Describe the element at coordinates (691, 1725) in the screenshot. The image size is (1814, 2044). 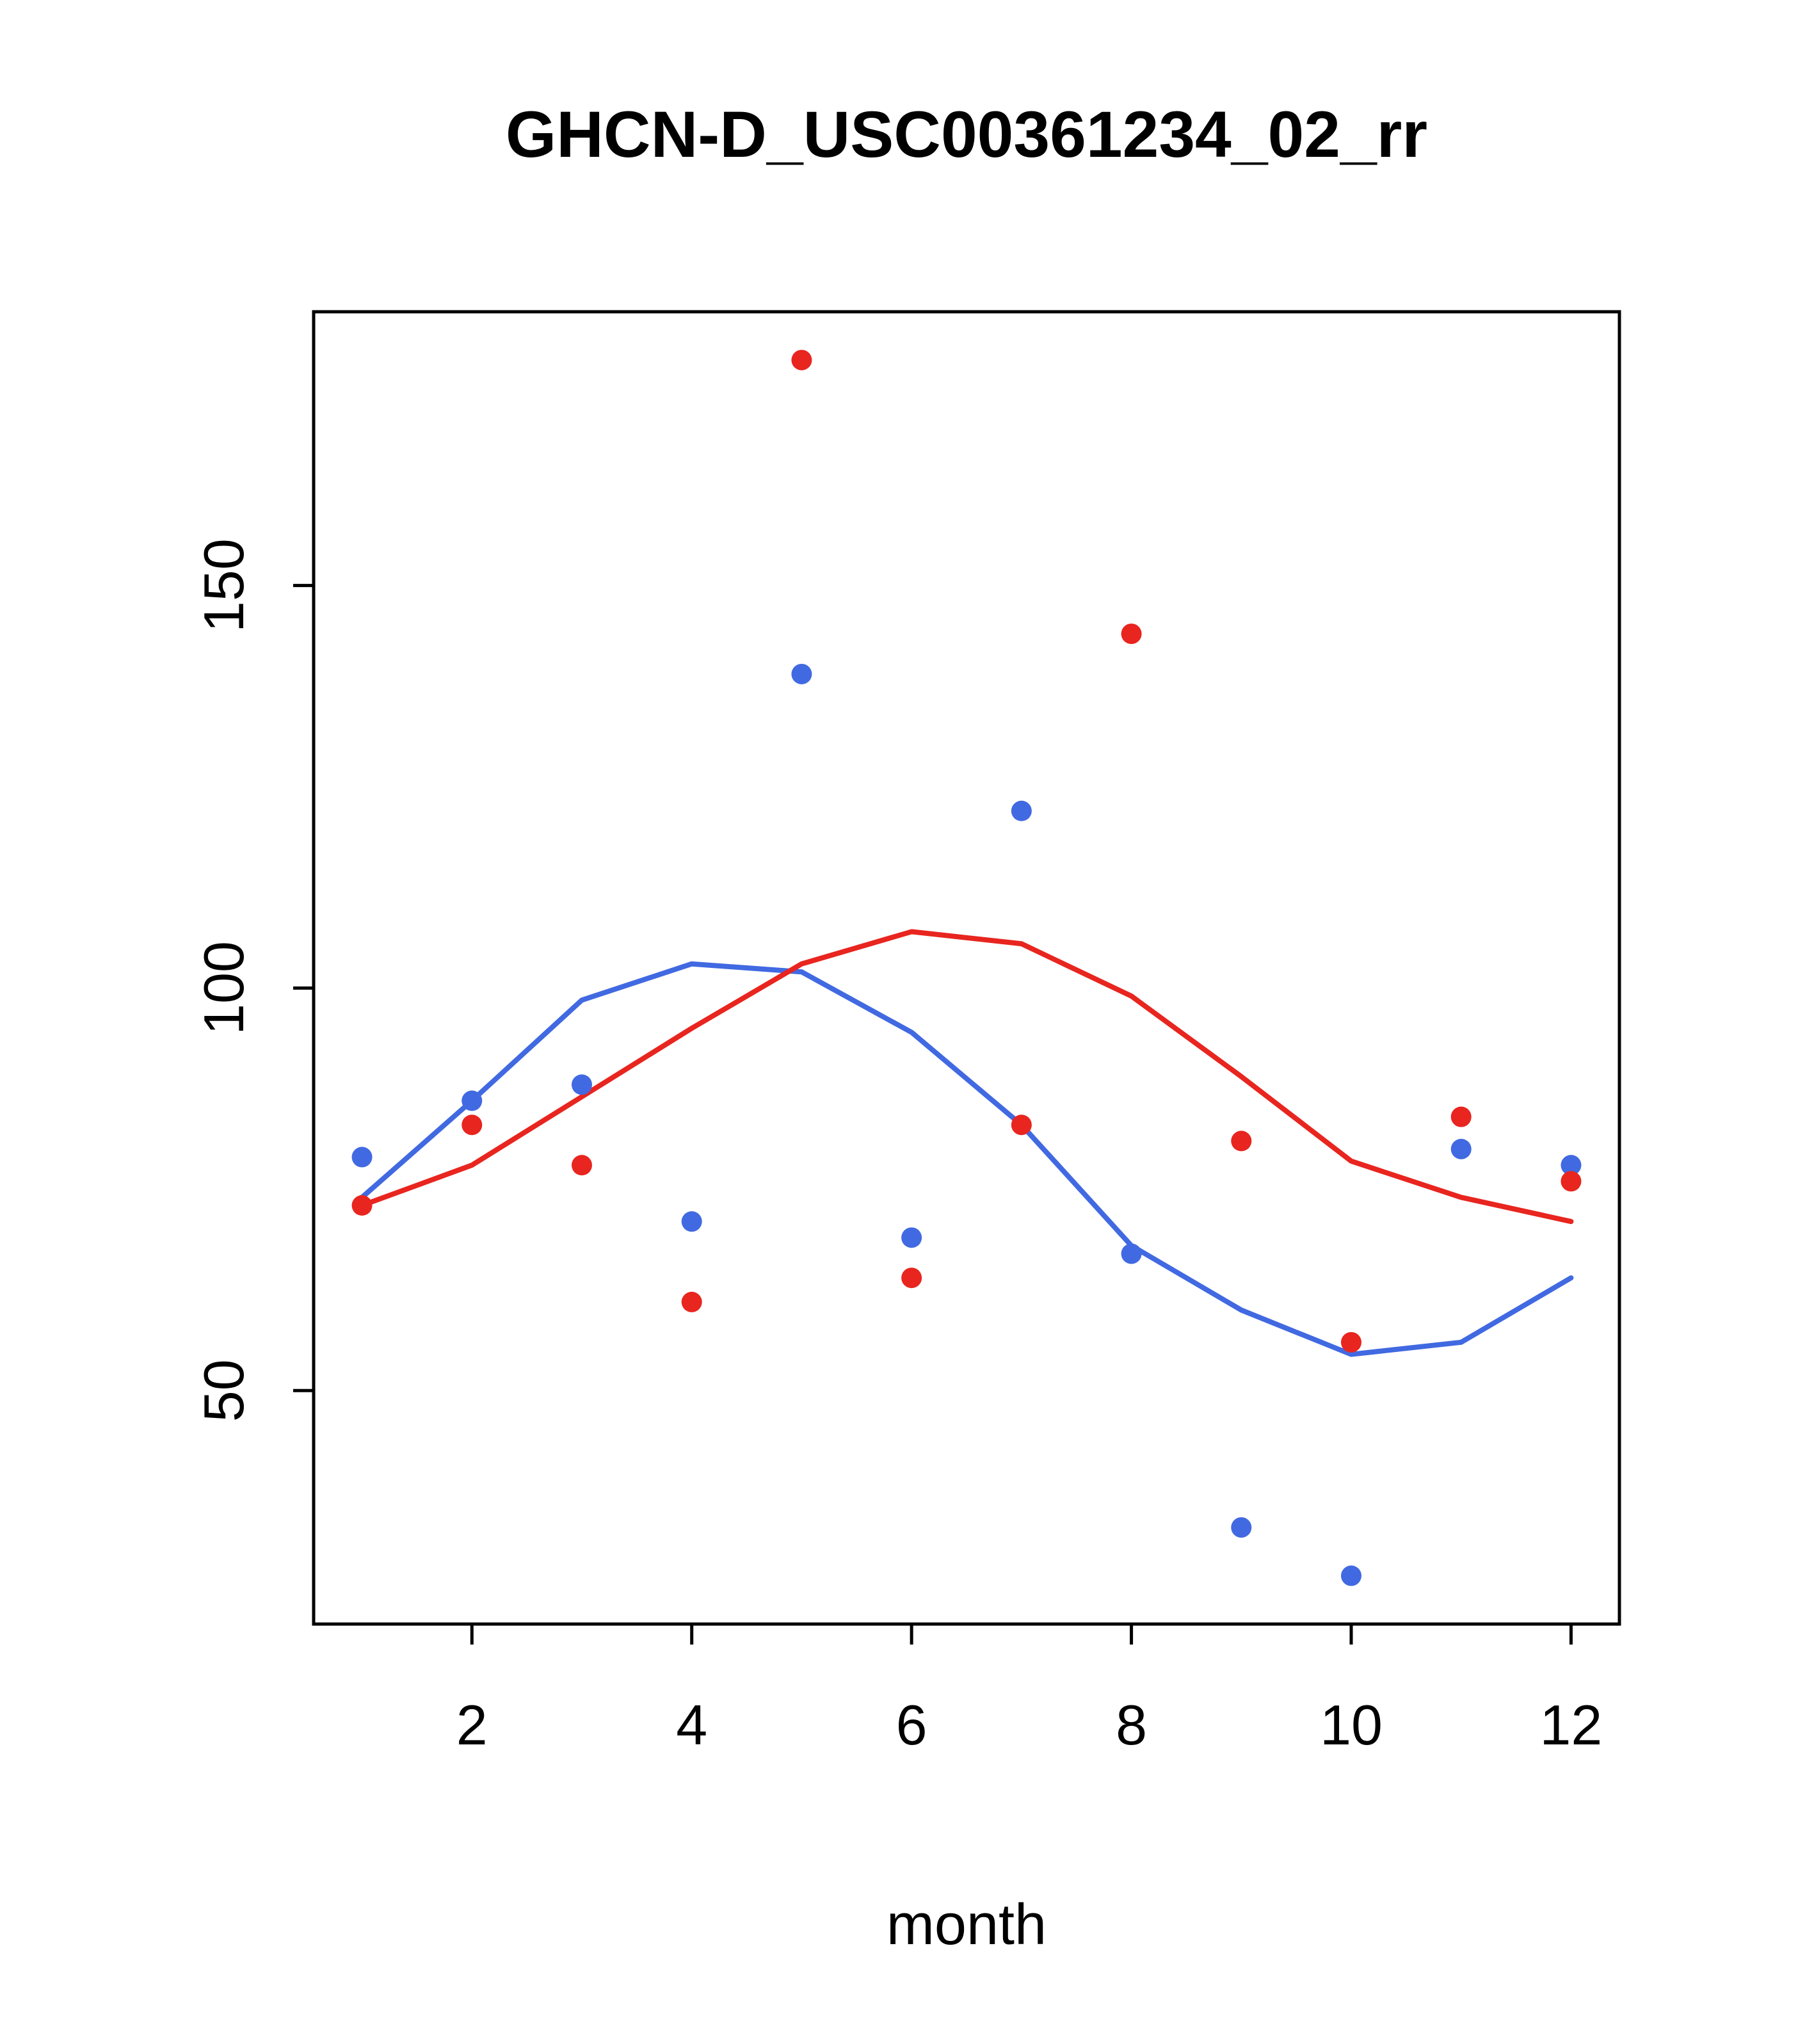
I see `x-tick-label: 4` at that location.